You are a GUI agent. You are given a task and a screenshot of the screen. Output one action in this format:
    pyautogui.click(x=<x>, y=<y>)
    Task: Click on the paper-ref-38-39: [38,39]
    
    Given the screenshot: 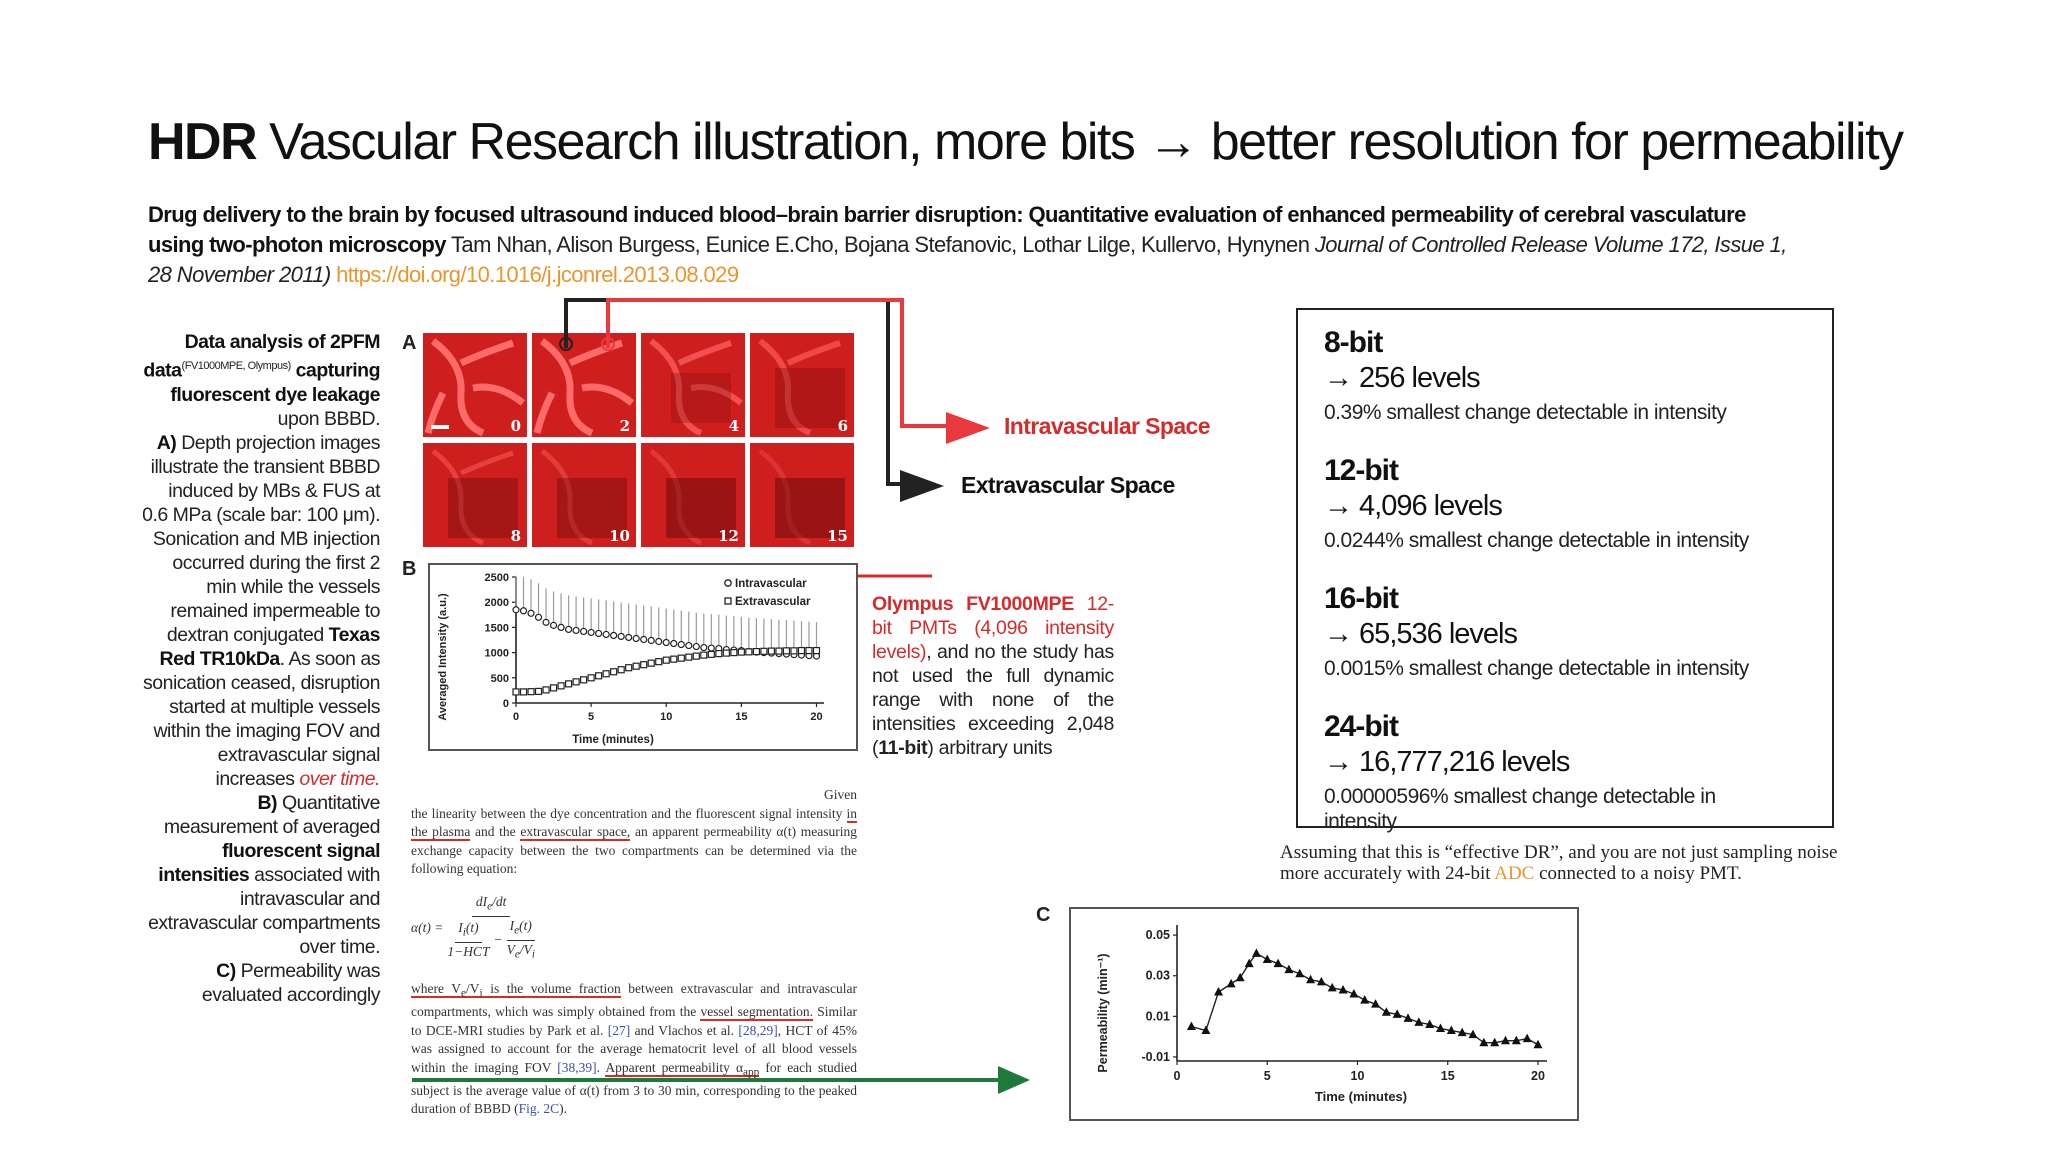 What is the action you would take?
    pyautogui.click(x=577, y=1067)
    